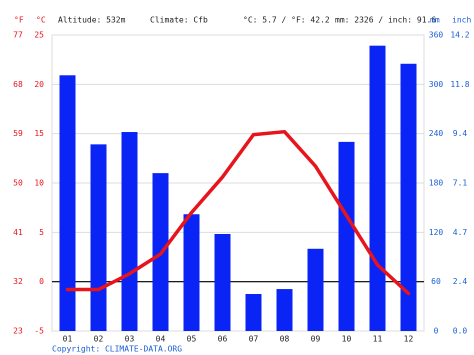 The height and width of the screenshot is (355, 474). What do you see at coordinates (460, 133) in the screenshot?
I see `y2-tick-label-inch: 9.4` at bounding box center [460, 133].